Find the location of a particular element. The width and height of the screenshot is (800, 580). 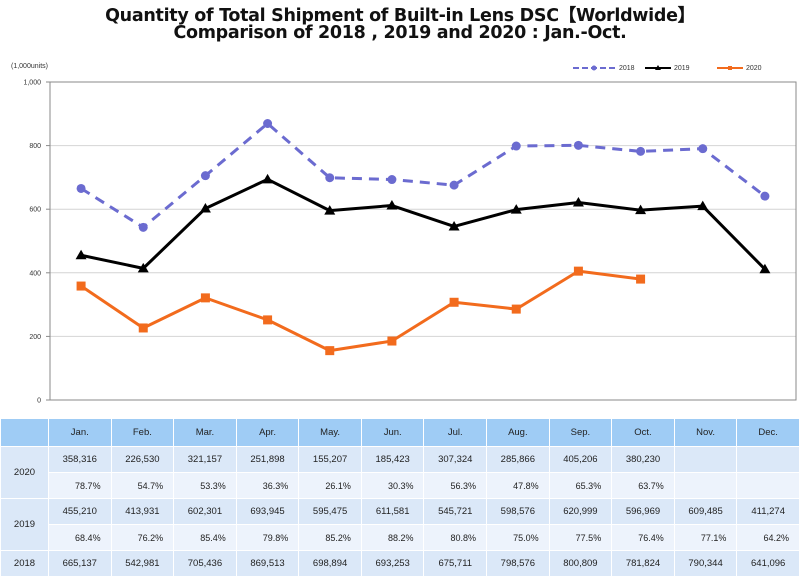

table-year-cell: 2018 is located at coordinates (24, 563).